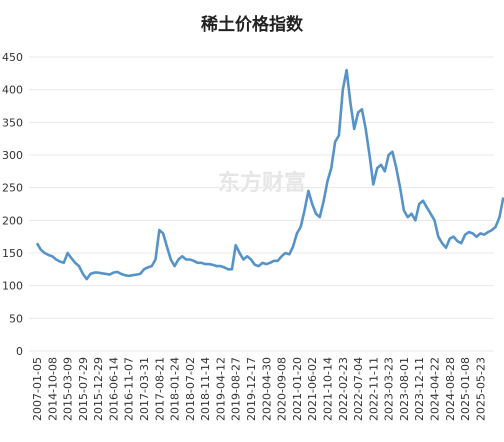 The height and width of the screenshot is (442, 504). Describe the element at coordinates (37, 389) in the screenshot. I see `x-tick-label: 2007-01-05` at that location.